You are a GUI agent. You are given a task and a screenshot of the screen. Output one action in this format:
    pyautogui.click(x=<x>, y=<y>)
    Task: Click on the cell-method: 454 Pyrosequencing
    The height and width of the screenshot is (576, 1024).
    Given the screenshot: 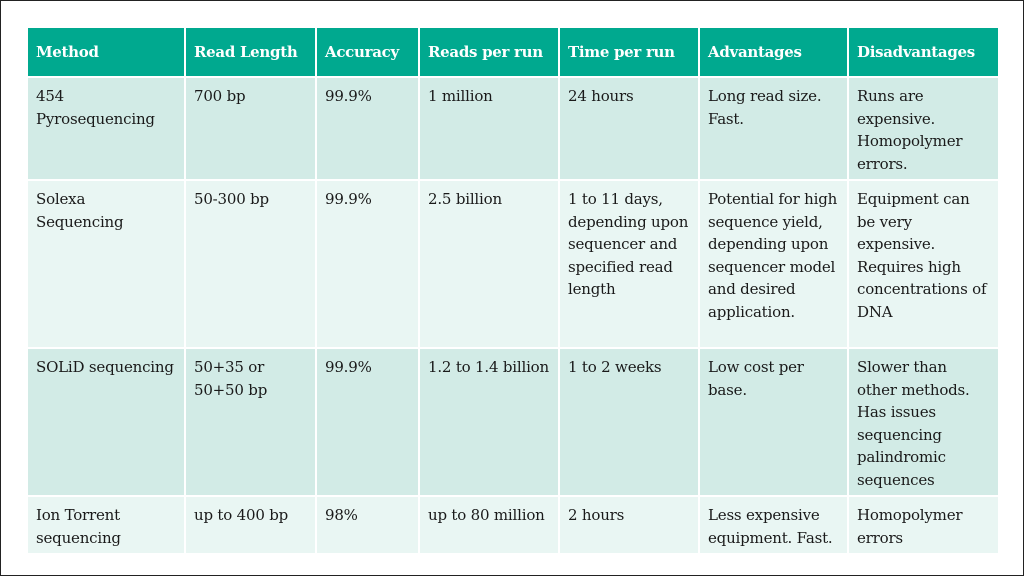 What is the action you would take?
    pyautogui.click(x=107, y=128)
    